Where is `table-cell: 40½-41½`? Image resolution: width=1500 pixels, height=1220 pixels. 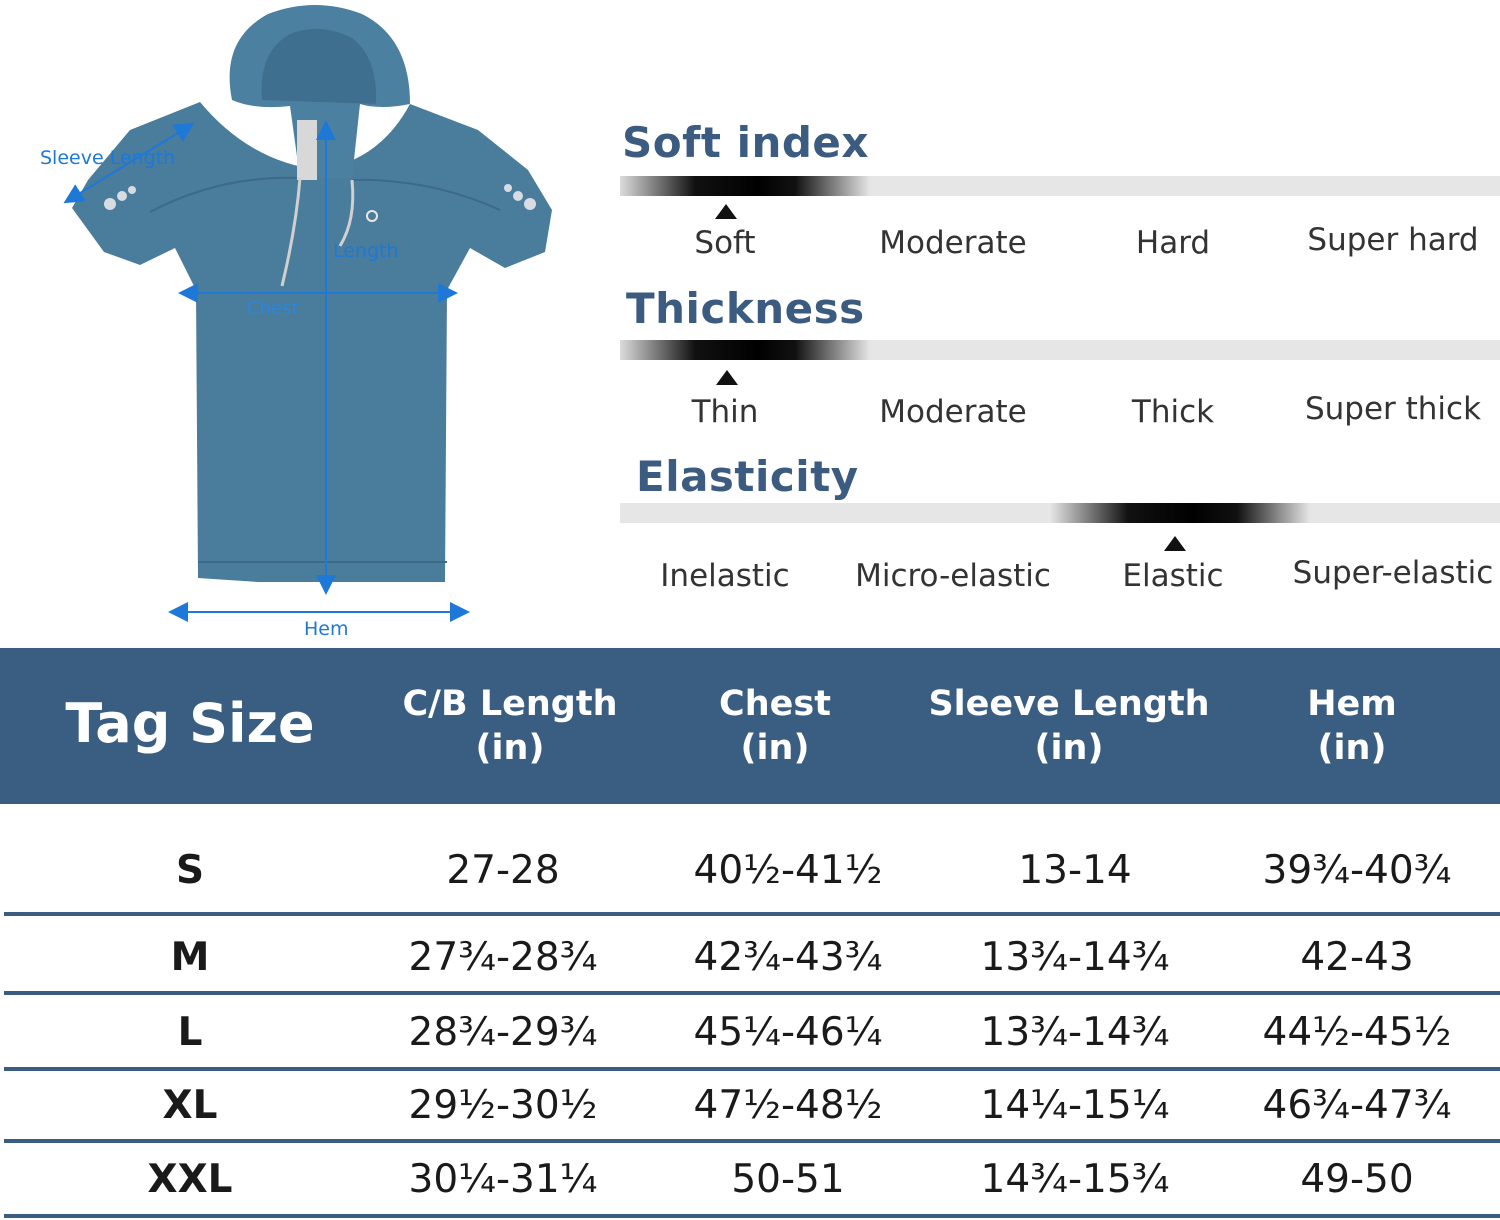 table-cell: 40½-41½ is located at coordinates (788, 870).